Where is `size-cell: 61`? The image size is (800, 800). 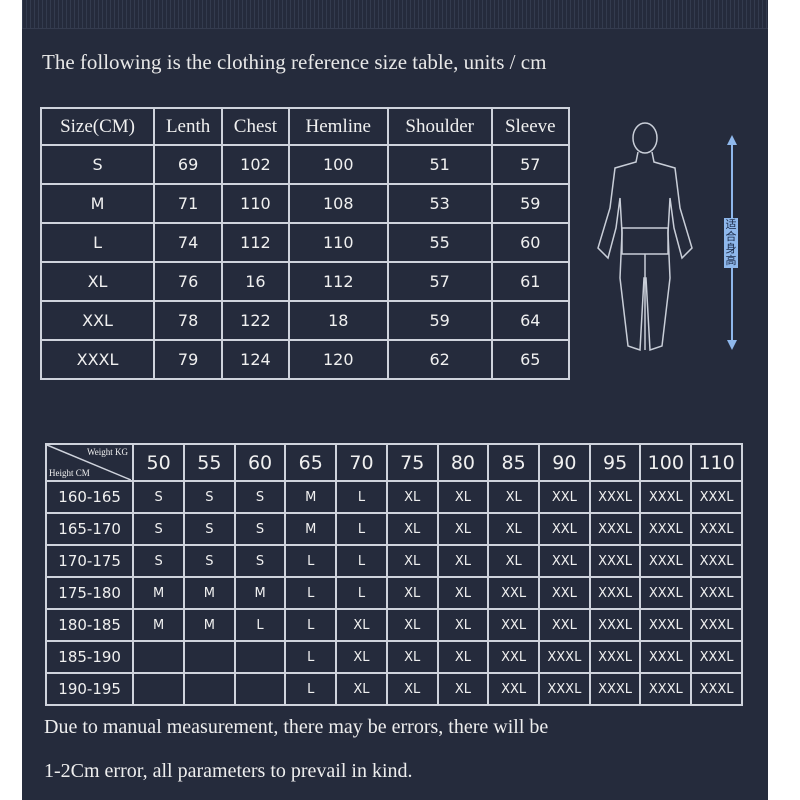 size-cell: 61 is located at coordinates (530, 281).